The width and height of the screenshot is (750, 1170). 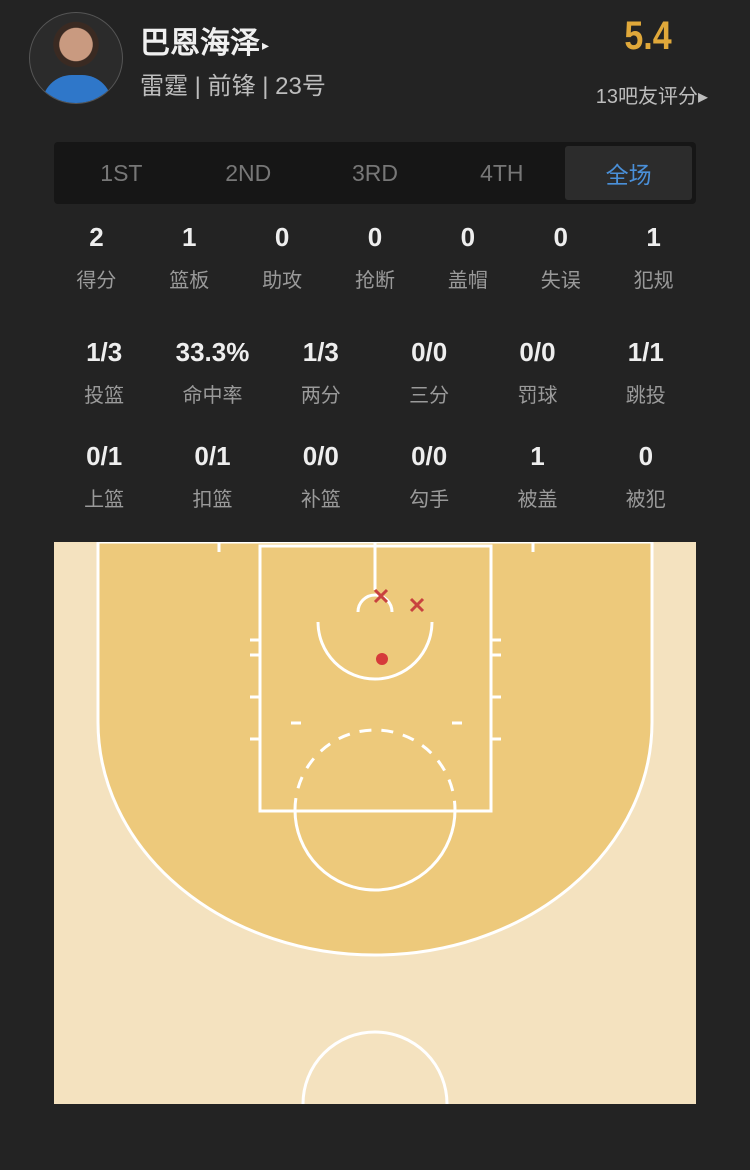 What do you see at coordinates (121, 172) in the screenshot?
I see `tab-1st: 1ST` at bounding box center [121, 172].